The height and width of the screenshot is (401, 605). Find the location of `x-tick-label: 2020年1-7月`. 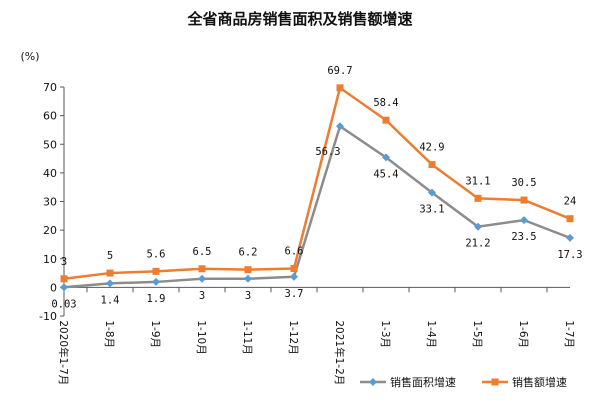

x-tick-label: 2020年1-7月 is located at coordinates (63, 352).